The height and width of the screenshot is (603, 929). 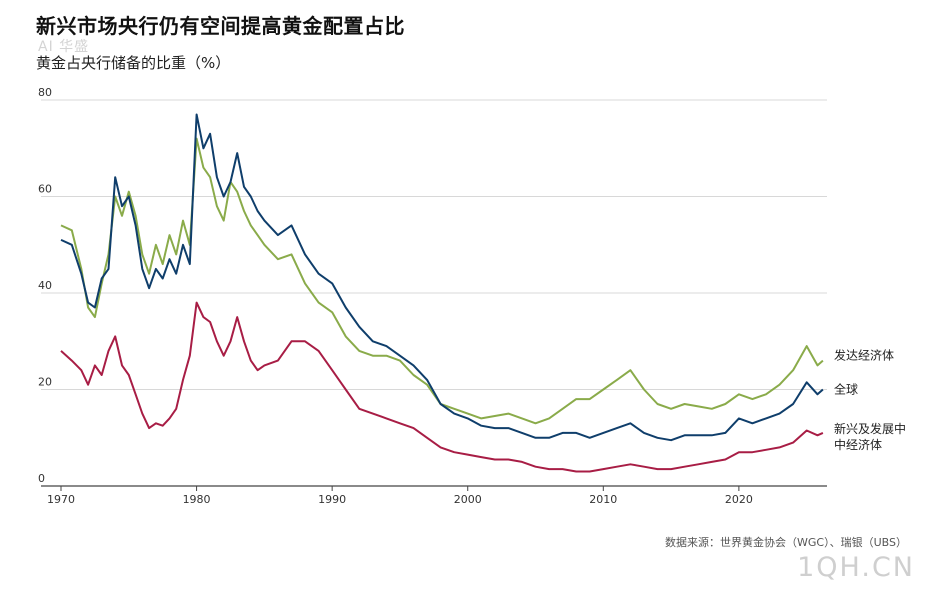 What do you see at coordinates (332, 499) in the screenshot?
I see `x-tick-label: 1990` at bounding box center [332, 499].